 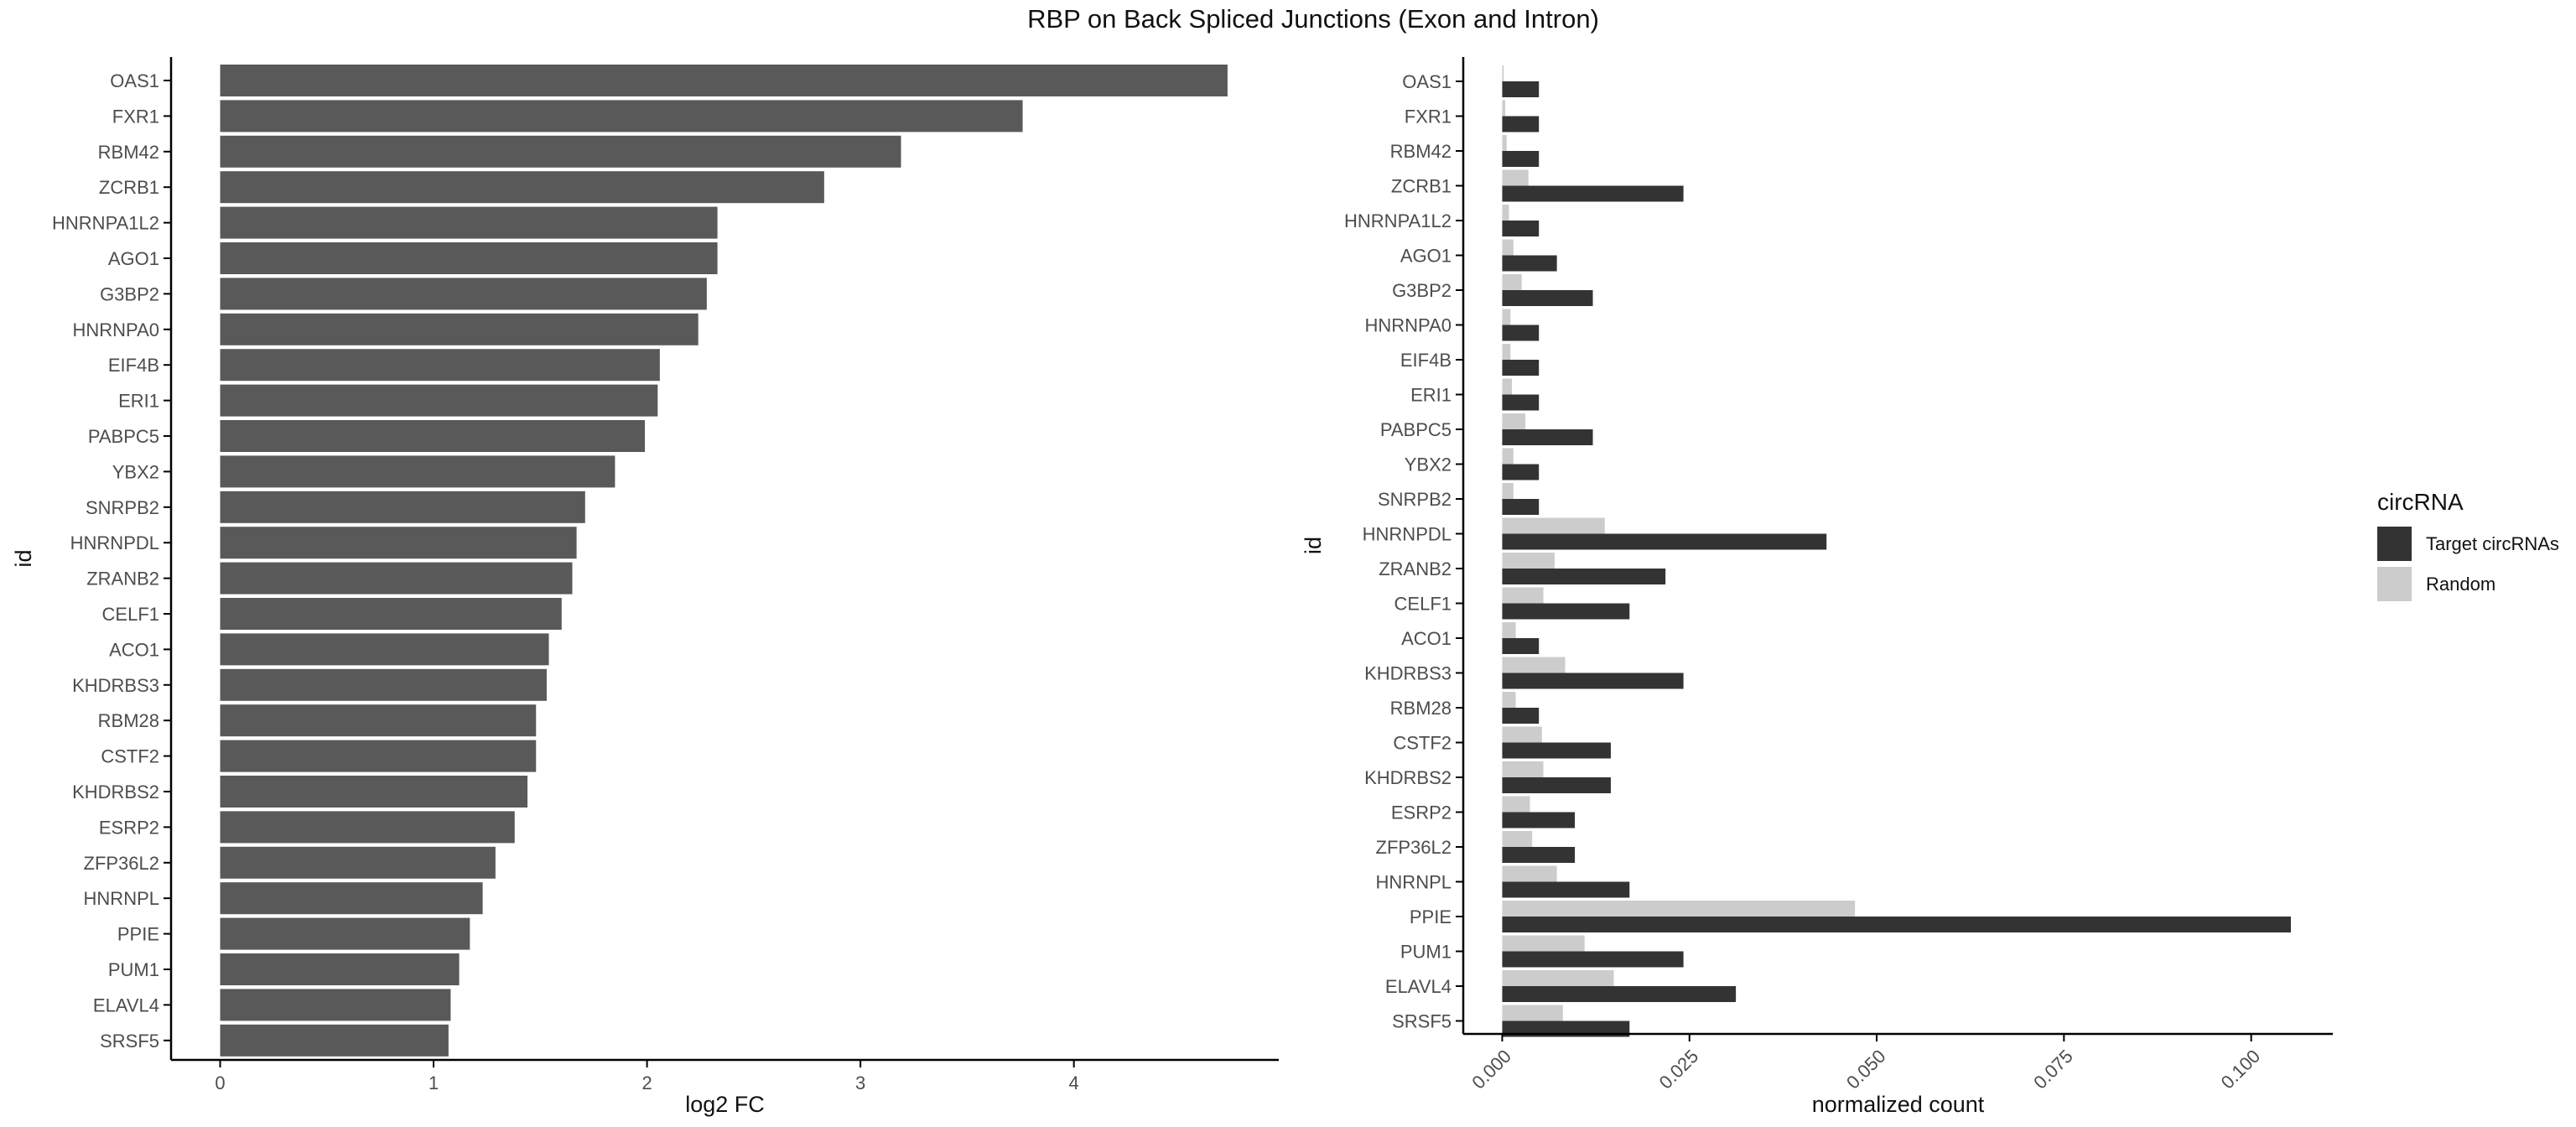 What do you see at coordinates (367, 827) in the screenshot?
I see `bar-esrp2` at bounding box center [367, 827].